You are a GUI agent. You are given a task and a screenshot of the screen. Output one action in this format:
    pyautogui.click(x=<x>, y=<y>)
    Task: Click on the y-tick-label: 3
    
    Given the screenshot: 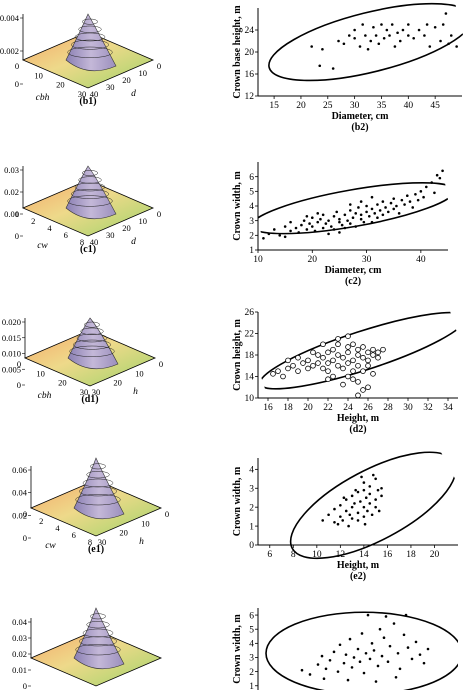 What is the action you would take?
    pyautogui.click(x=251, y=489)
    